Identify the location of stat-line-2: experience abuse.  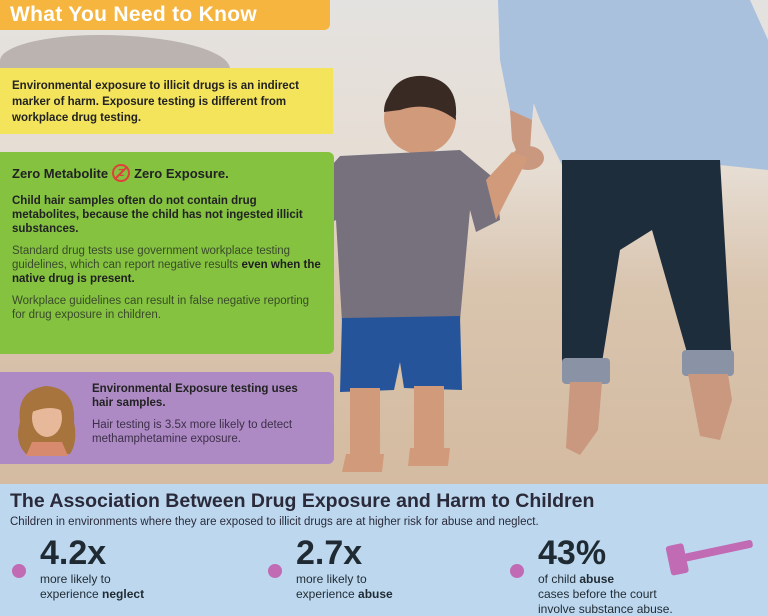
(344, 594).